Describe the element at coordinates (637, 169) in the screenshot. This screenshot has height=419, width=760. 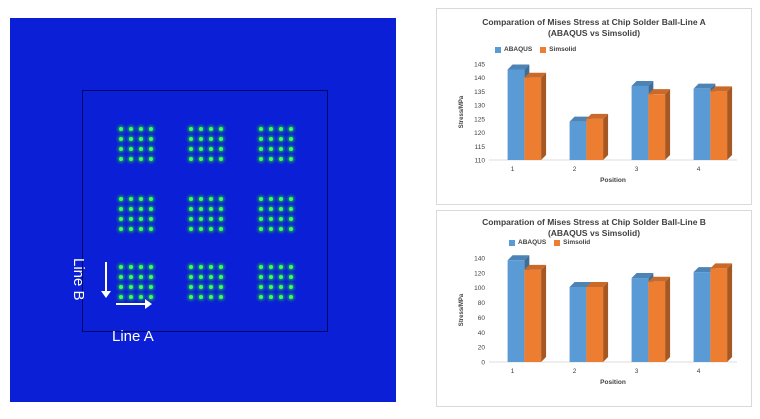
I see `x-tick-label: 3` at that location.